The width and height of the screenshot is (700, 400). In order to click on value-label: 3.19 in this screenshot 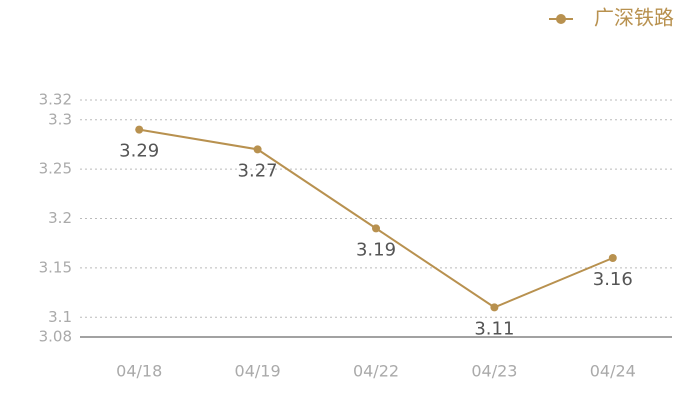, I will do `click(376, 249)`.